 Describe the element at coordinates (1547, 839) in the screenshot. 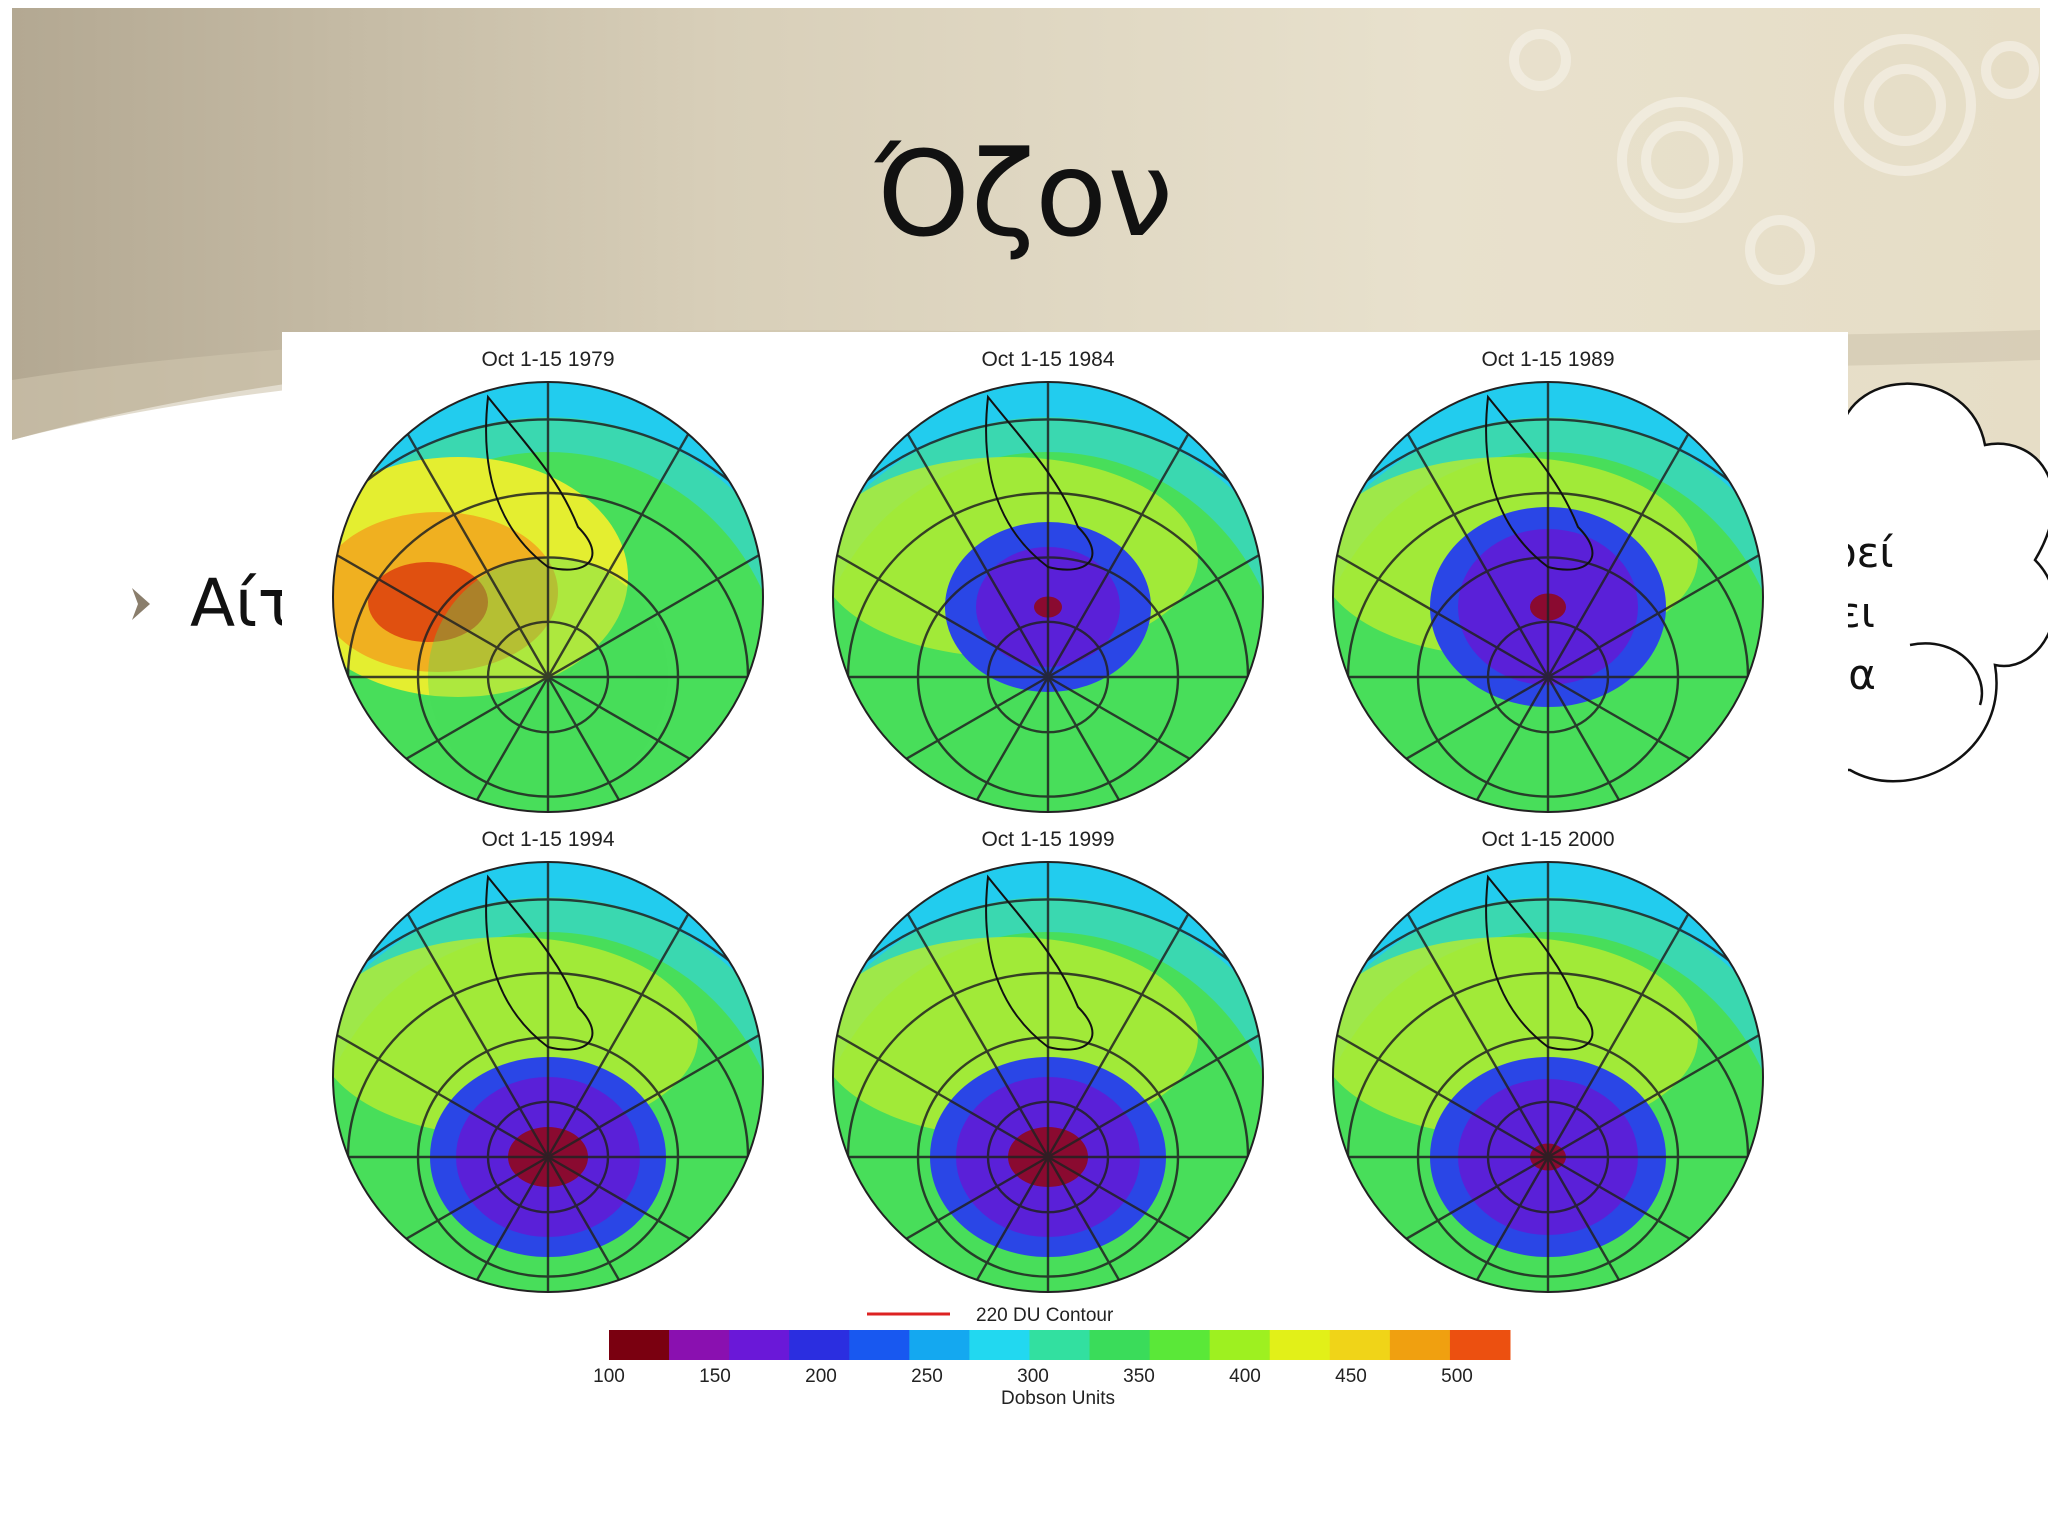

I see `panel-title: Oct 1-15 2000` at that location.